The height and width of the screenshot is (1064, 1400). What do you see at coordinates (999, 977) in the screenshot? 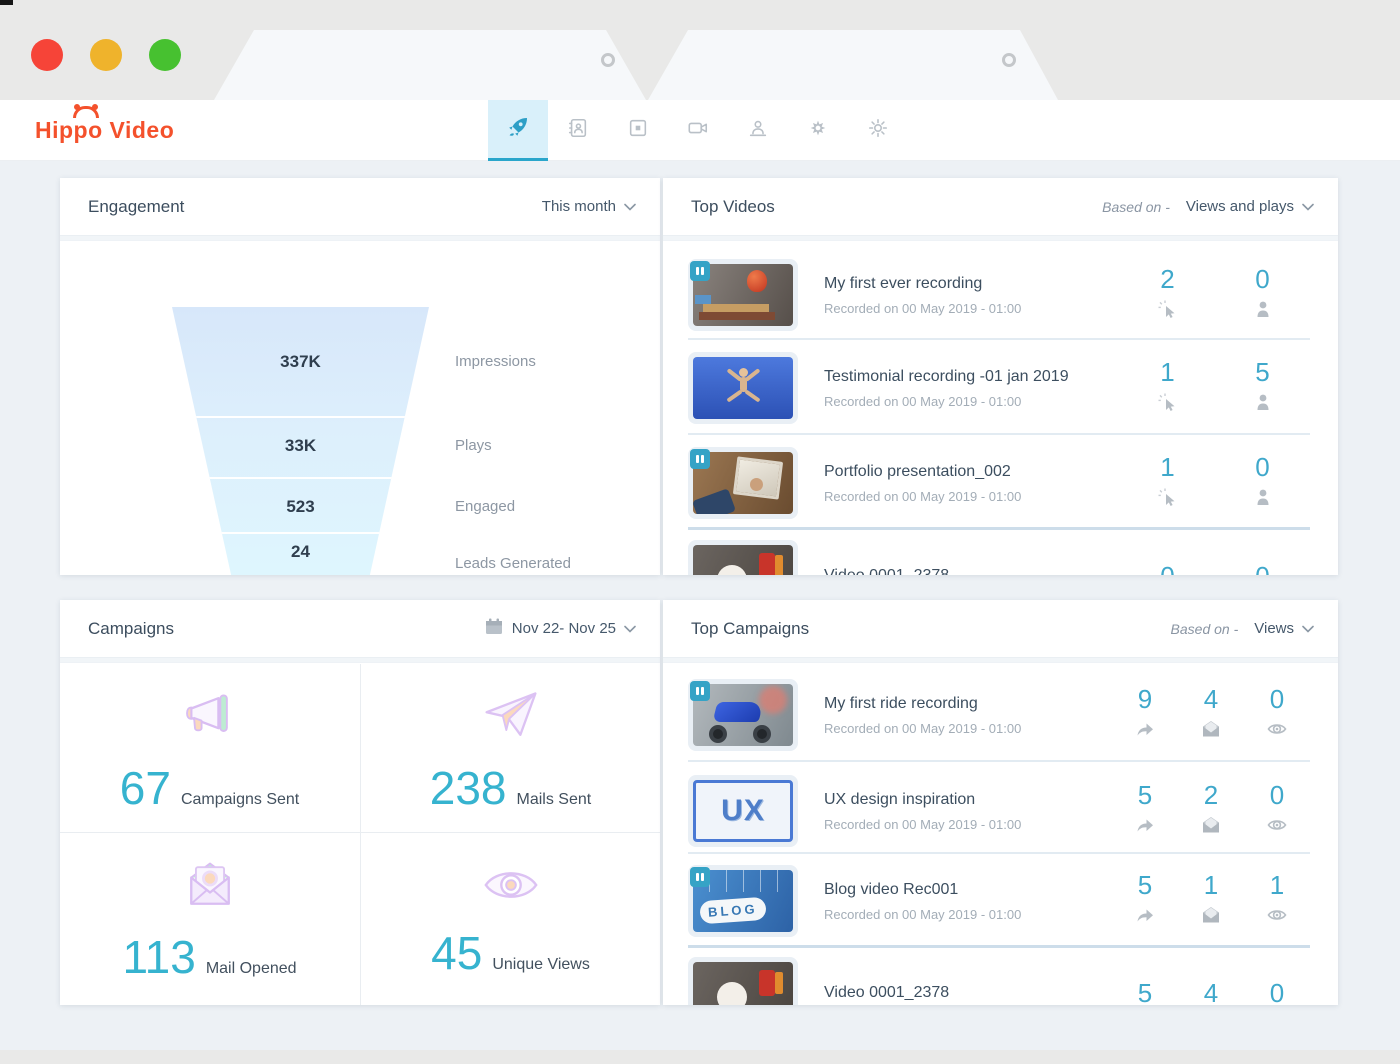
I see `campaign-row: Video 0001_2378 5 4 0` at bounding box center [999, 977].